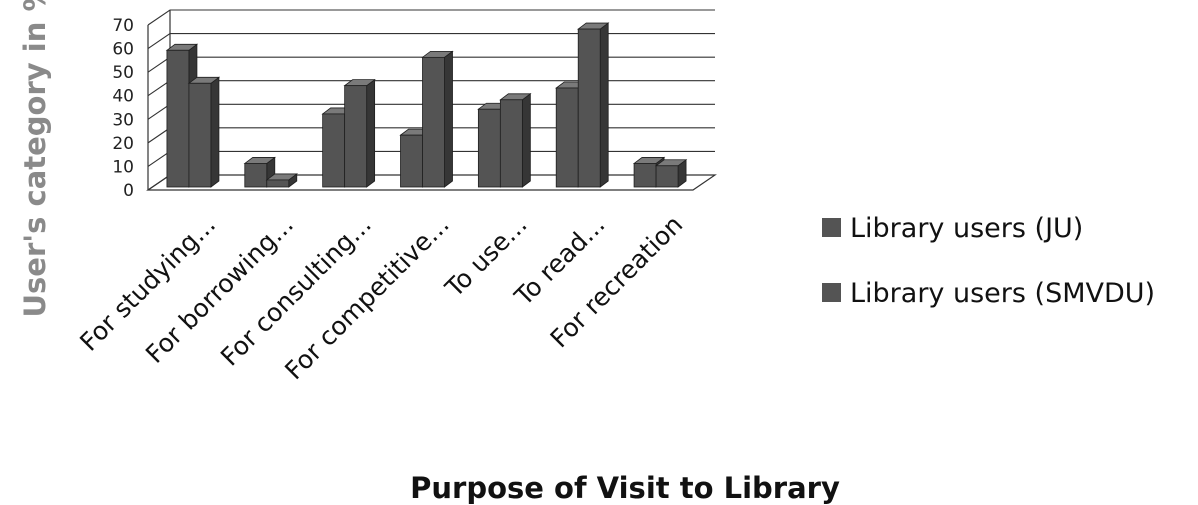 This screenshot has height=505, width=1198. I want to click on y-tick-label: 70, so click(123, 26).